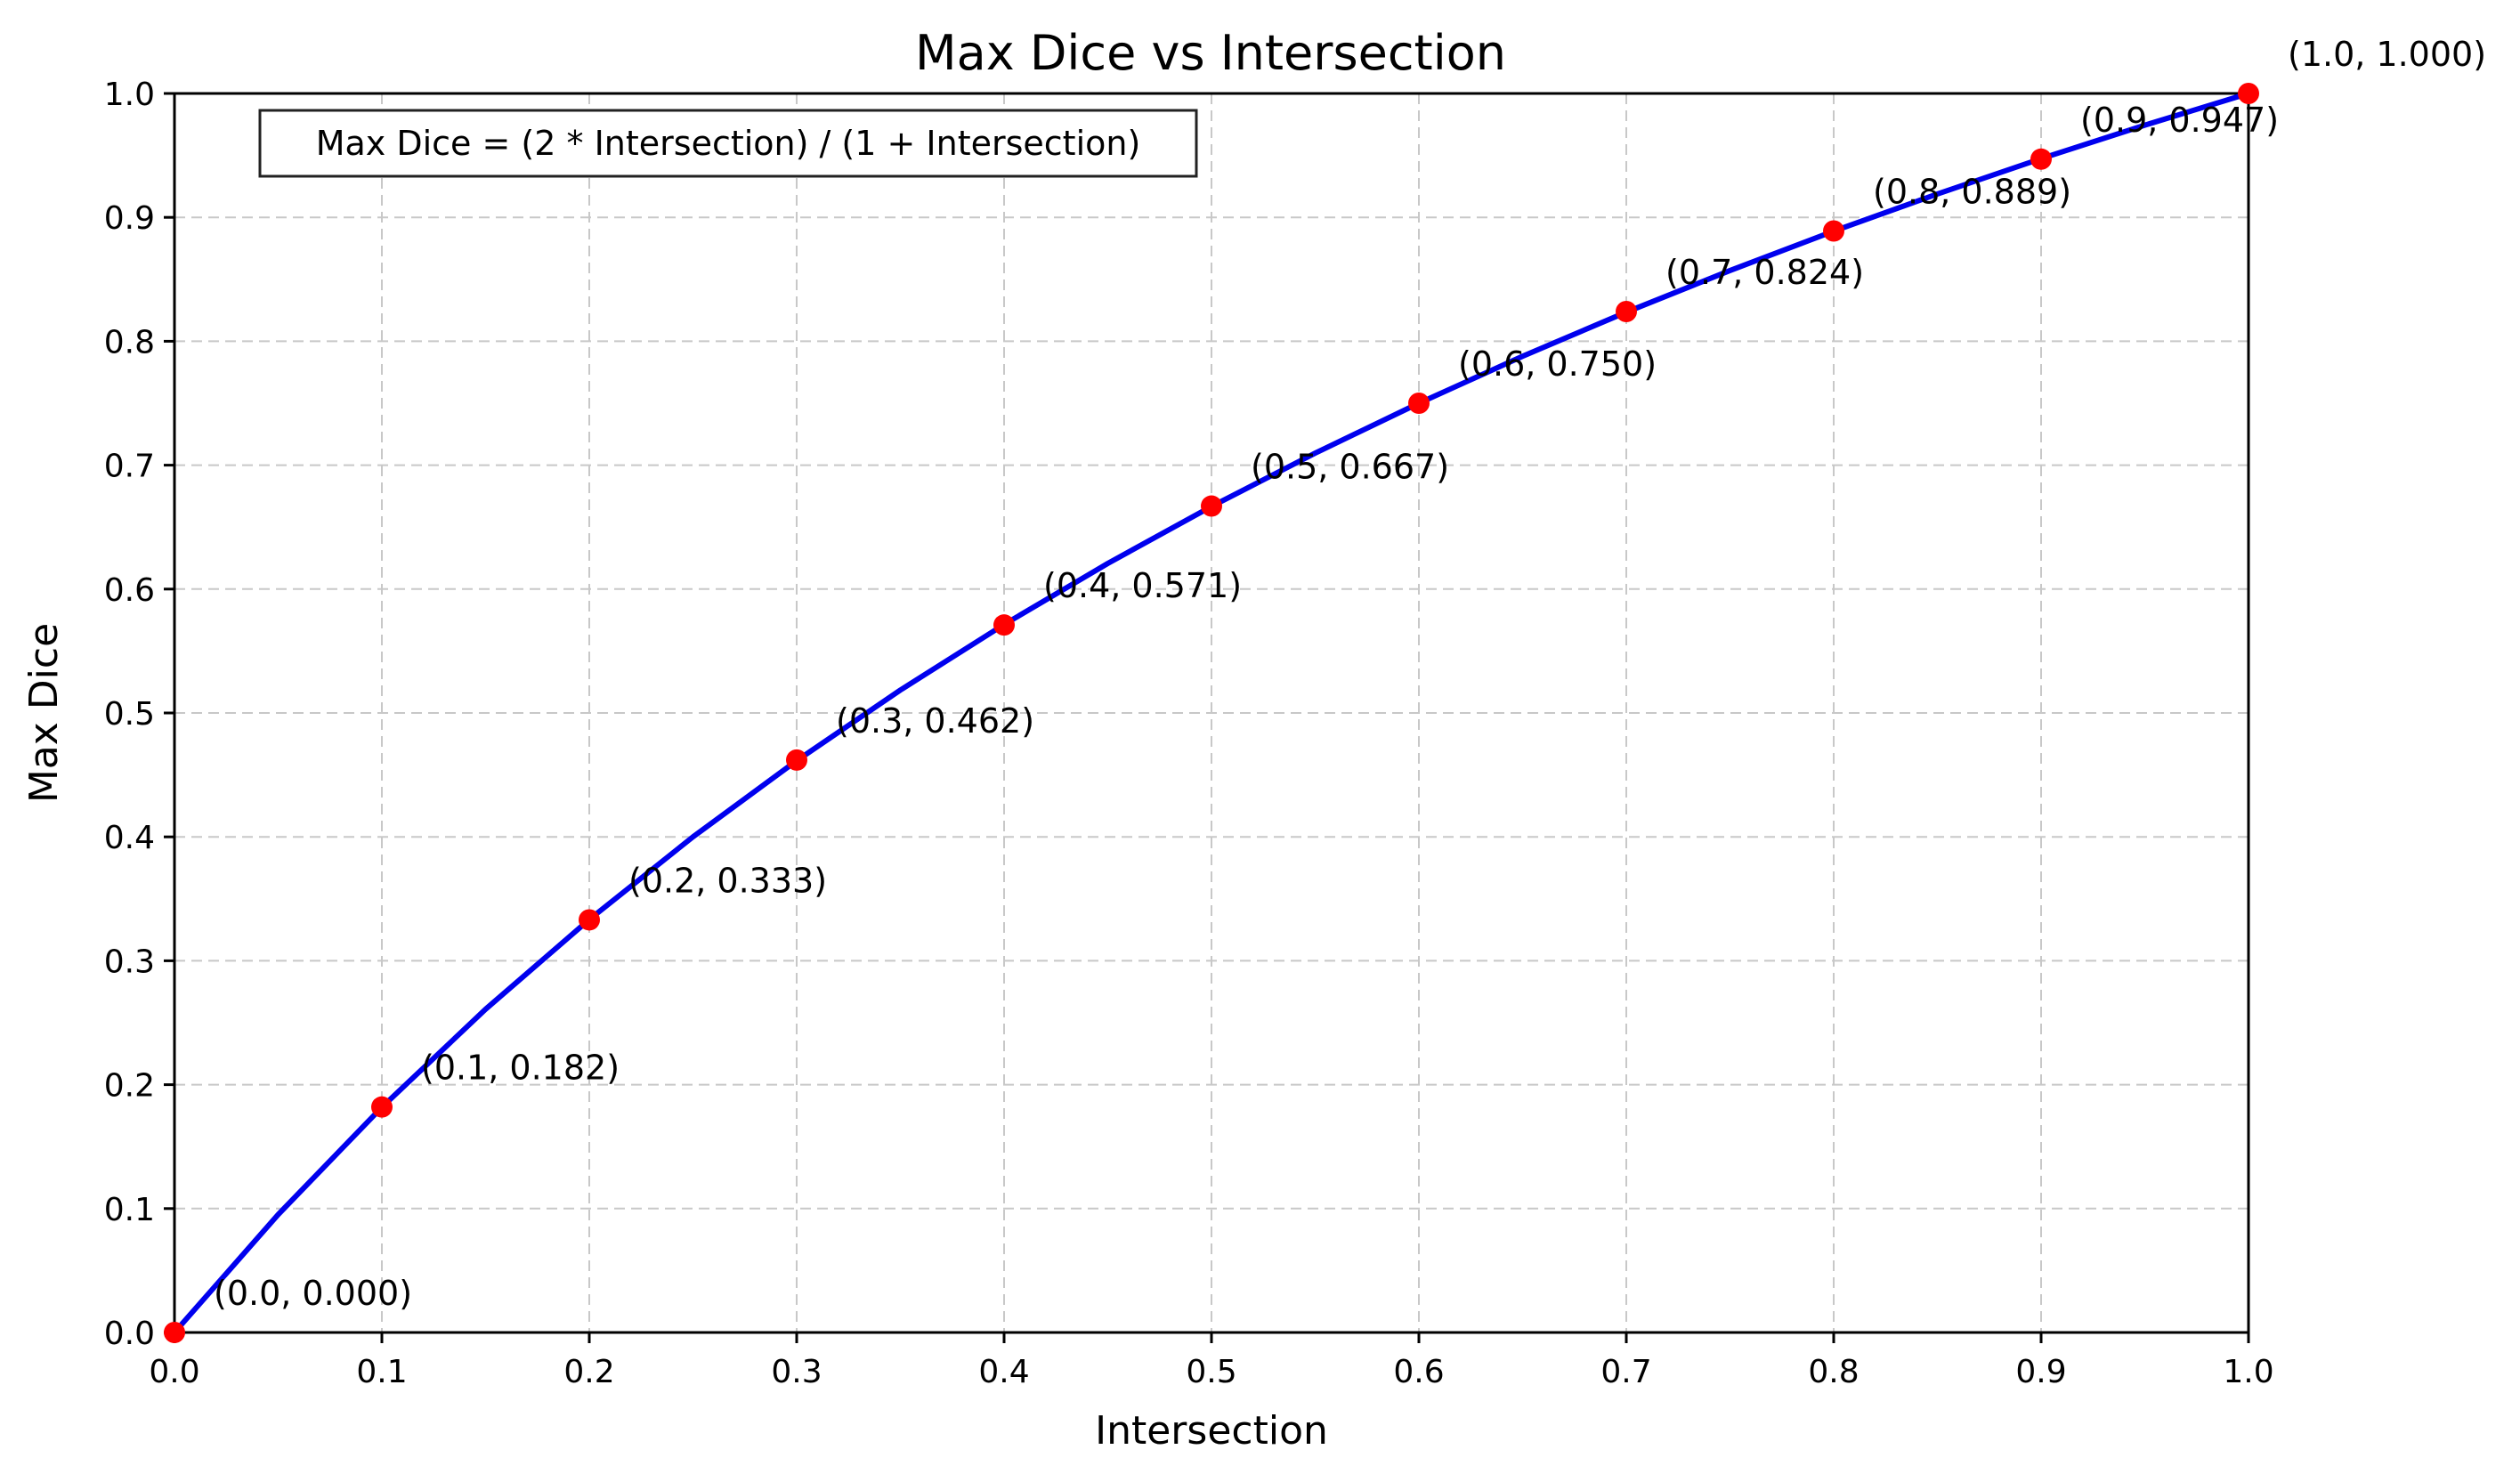 The width and height of the screenshot is (2520, 1474). Describe the element at coordinates (44, 713) in the screenshot. I see `y-axis-label: Max Dice` at that location.